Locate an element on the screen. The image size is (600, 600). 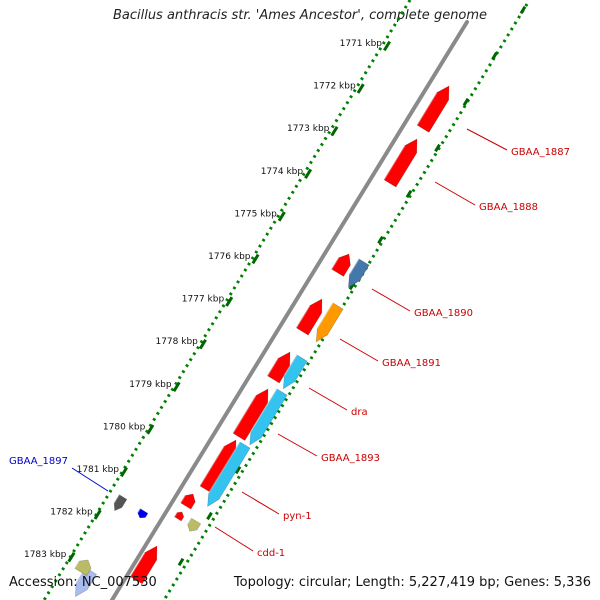
tick-label: 1774 kbp is located at coordinates (282, 172).